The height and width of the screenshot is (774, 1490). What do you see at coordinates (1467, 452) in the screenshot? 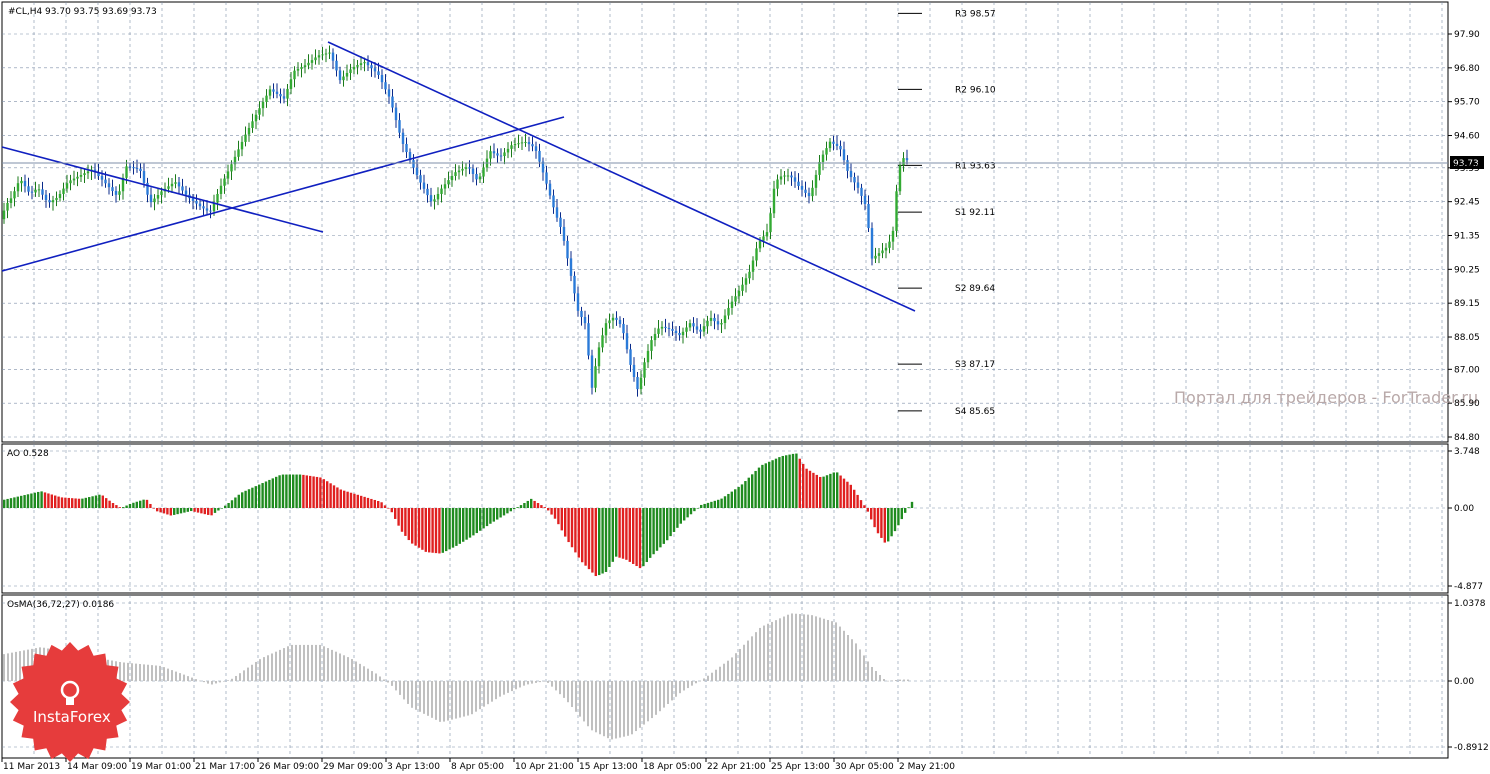
I see `ao-tick-top: 3.748` at bounding box center [1467, 452].